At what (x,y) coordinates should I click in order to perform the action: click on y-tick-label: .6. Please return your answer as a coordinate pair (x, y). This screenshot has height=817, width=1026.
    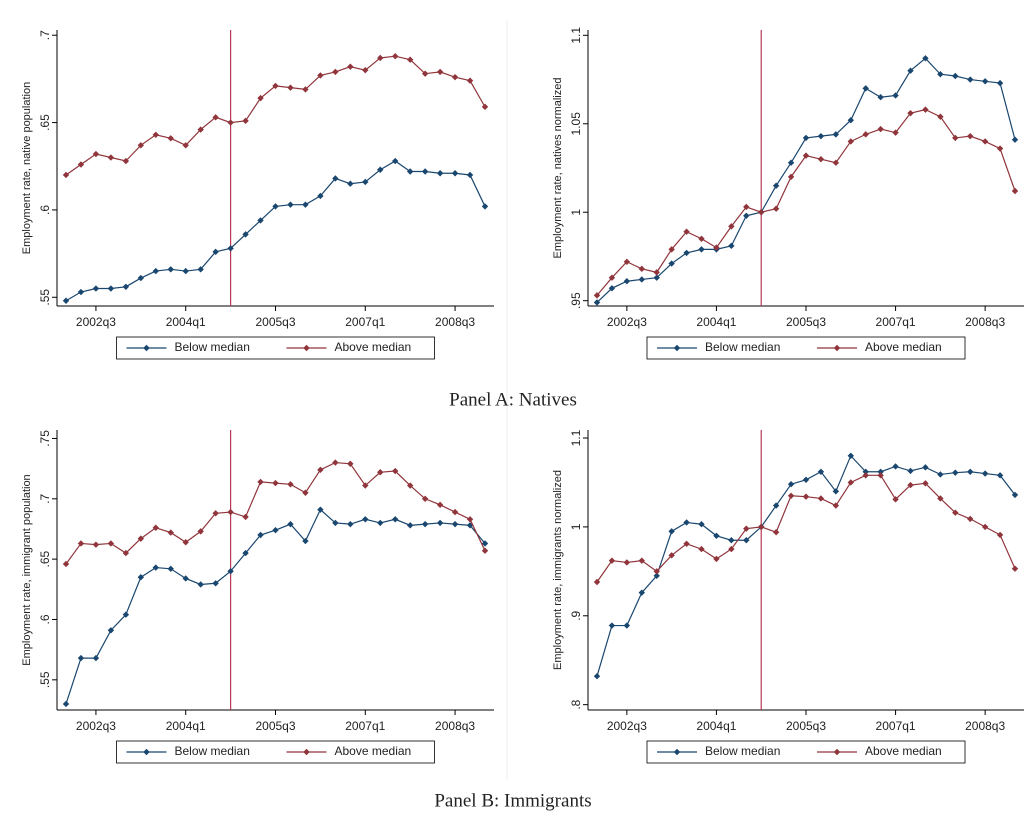
    Looking at the image, I should click on (45, 619).